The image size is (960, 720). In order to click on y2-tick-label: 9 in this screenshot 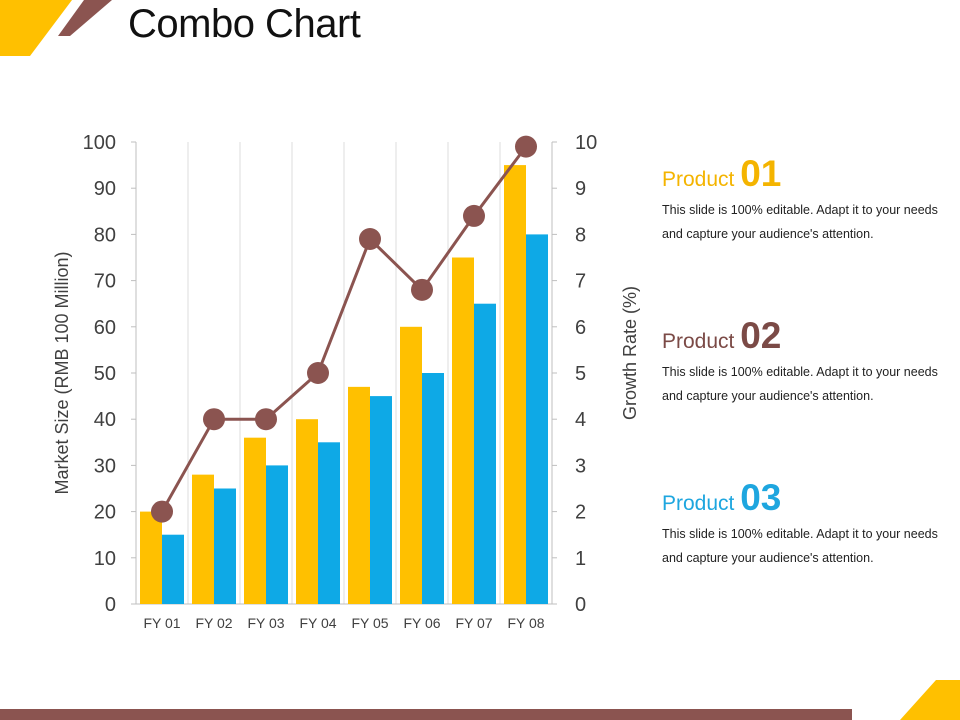, I will do `click(580, 189)`.